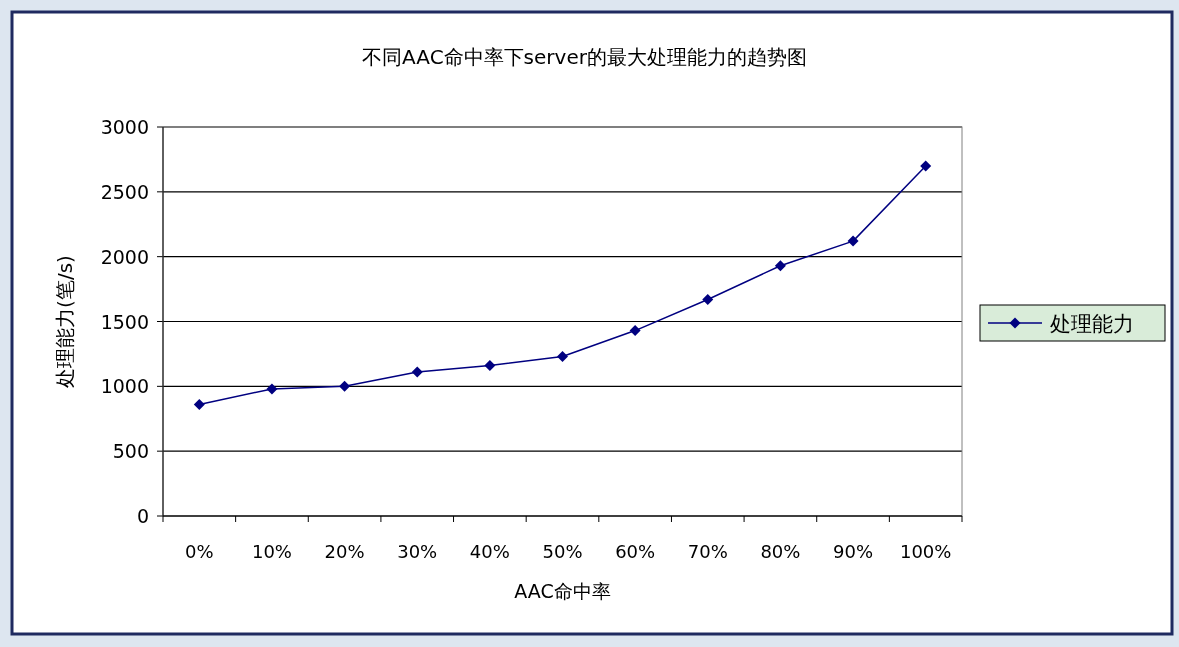 This screenshot has height=647, width=1179. What do you see at coordinates (271, 551) in the screenshot?
I see `x-tick-label: 10%` at bounding box center [271, 551].